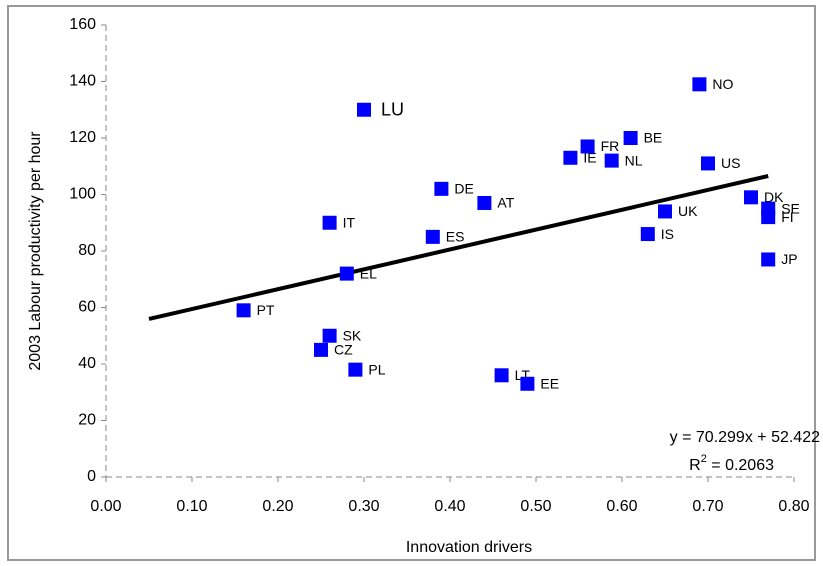  I want to click on point-label: EL, so click(368, 273).